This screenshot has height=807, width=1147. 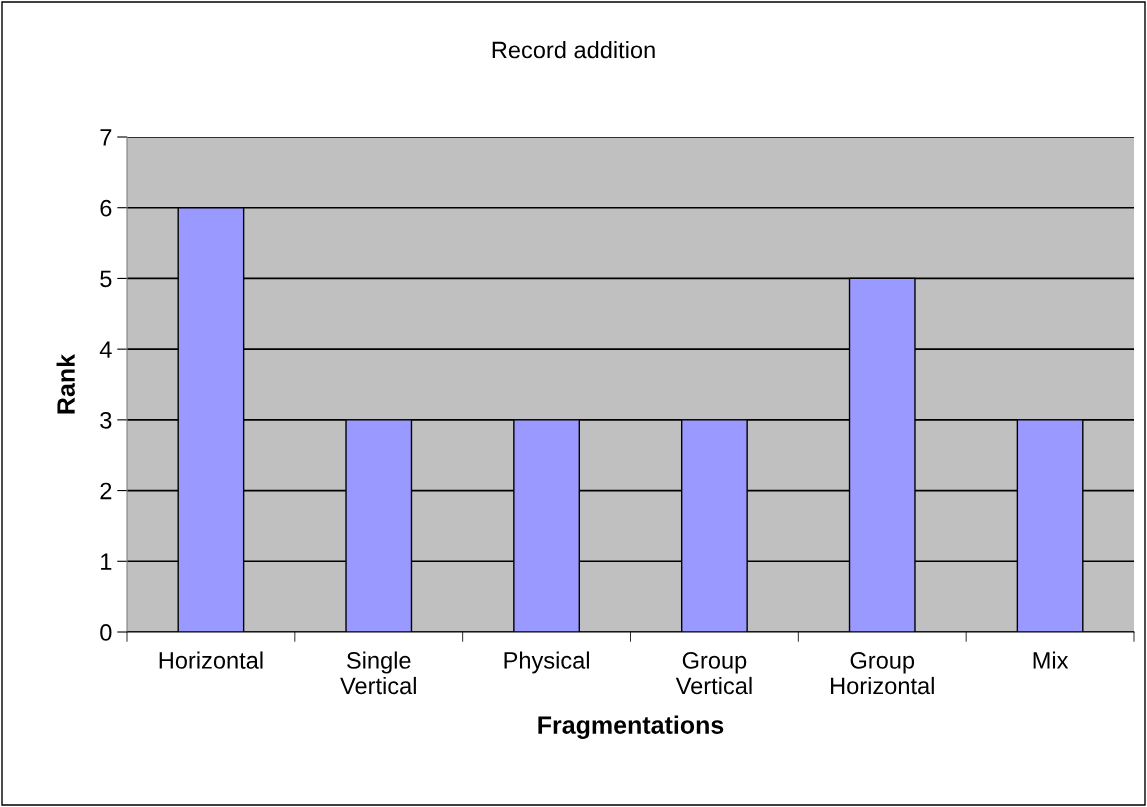 What do you see at coordinates (378, 673) in the screenshot?
I see `x-tick-label: Single Vertical` at bounding box center [378, 673].